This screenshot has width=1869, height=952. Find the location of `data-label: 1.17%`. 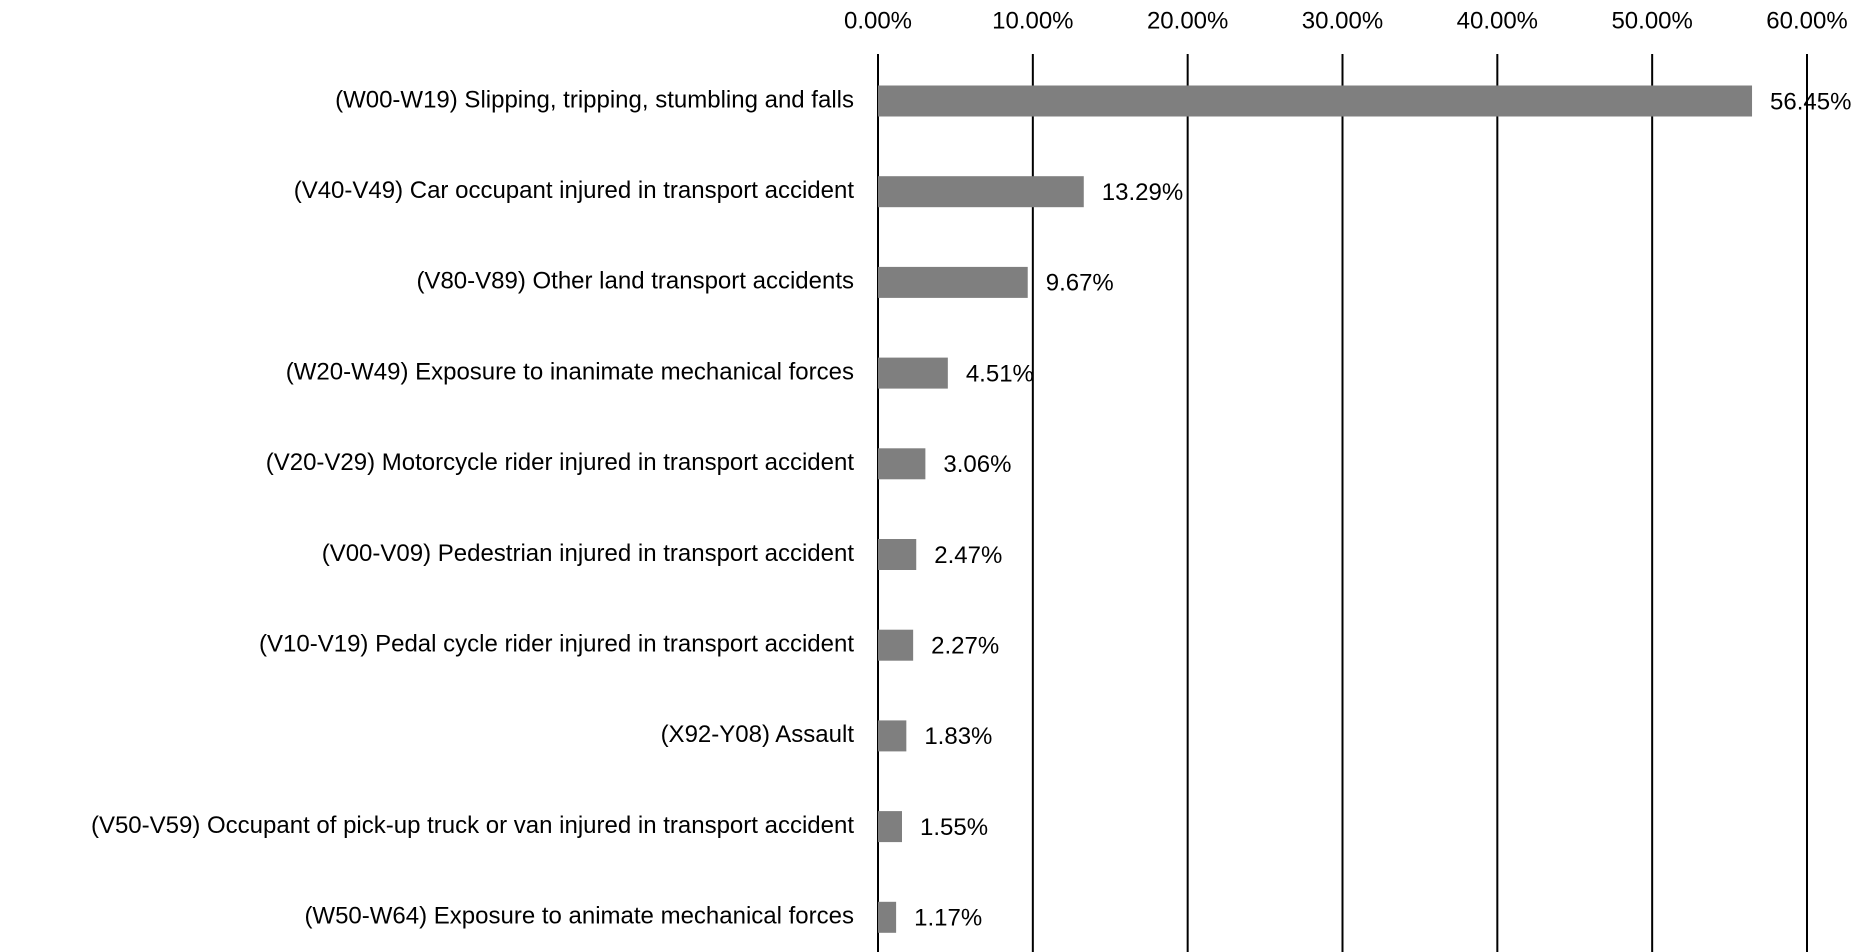

data-label: 1.17% is located at coordinates (948, 918).